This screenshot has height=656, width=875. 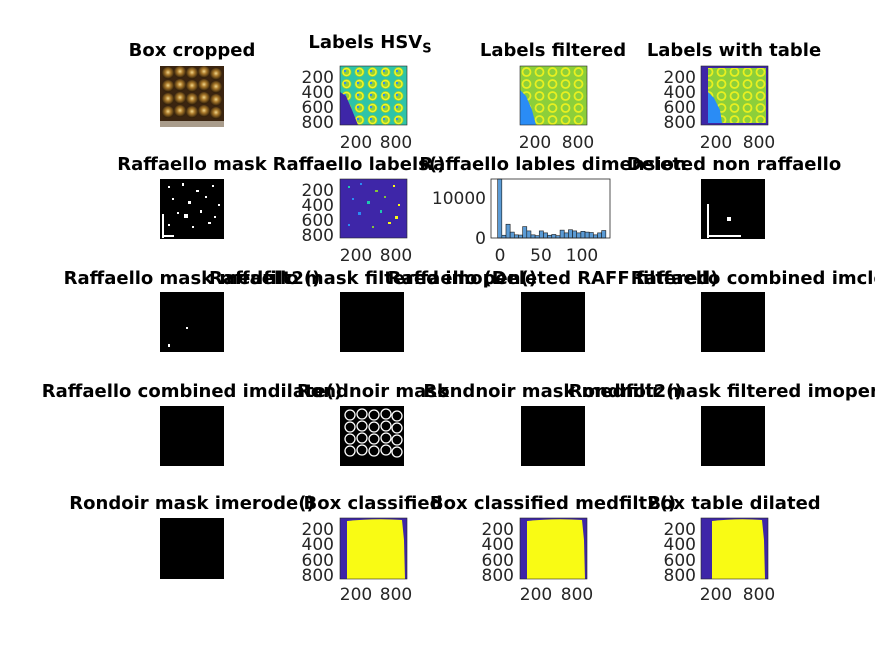 I want to click on hist-xtick-label: 50, so click(x=541, y=256).